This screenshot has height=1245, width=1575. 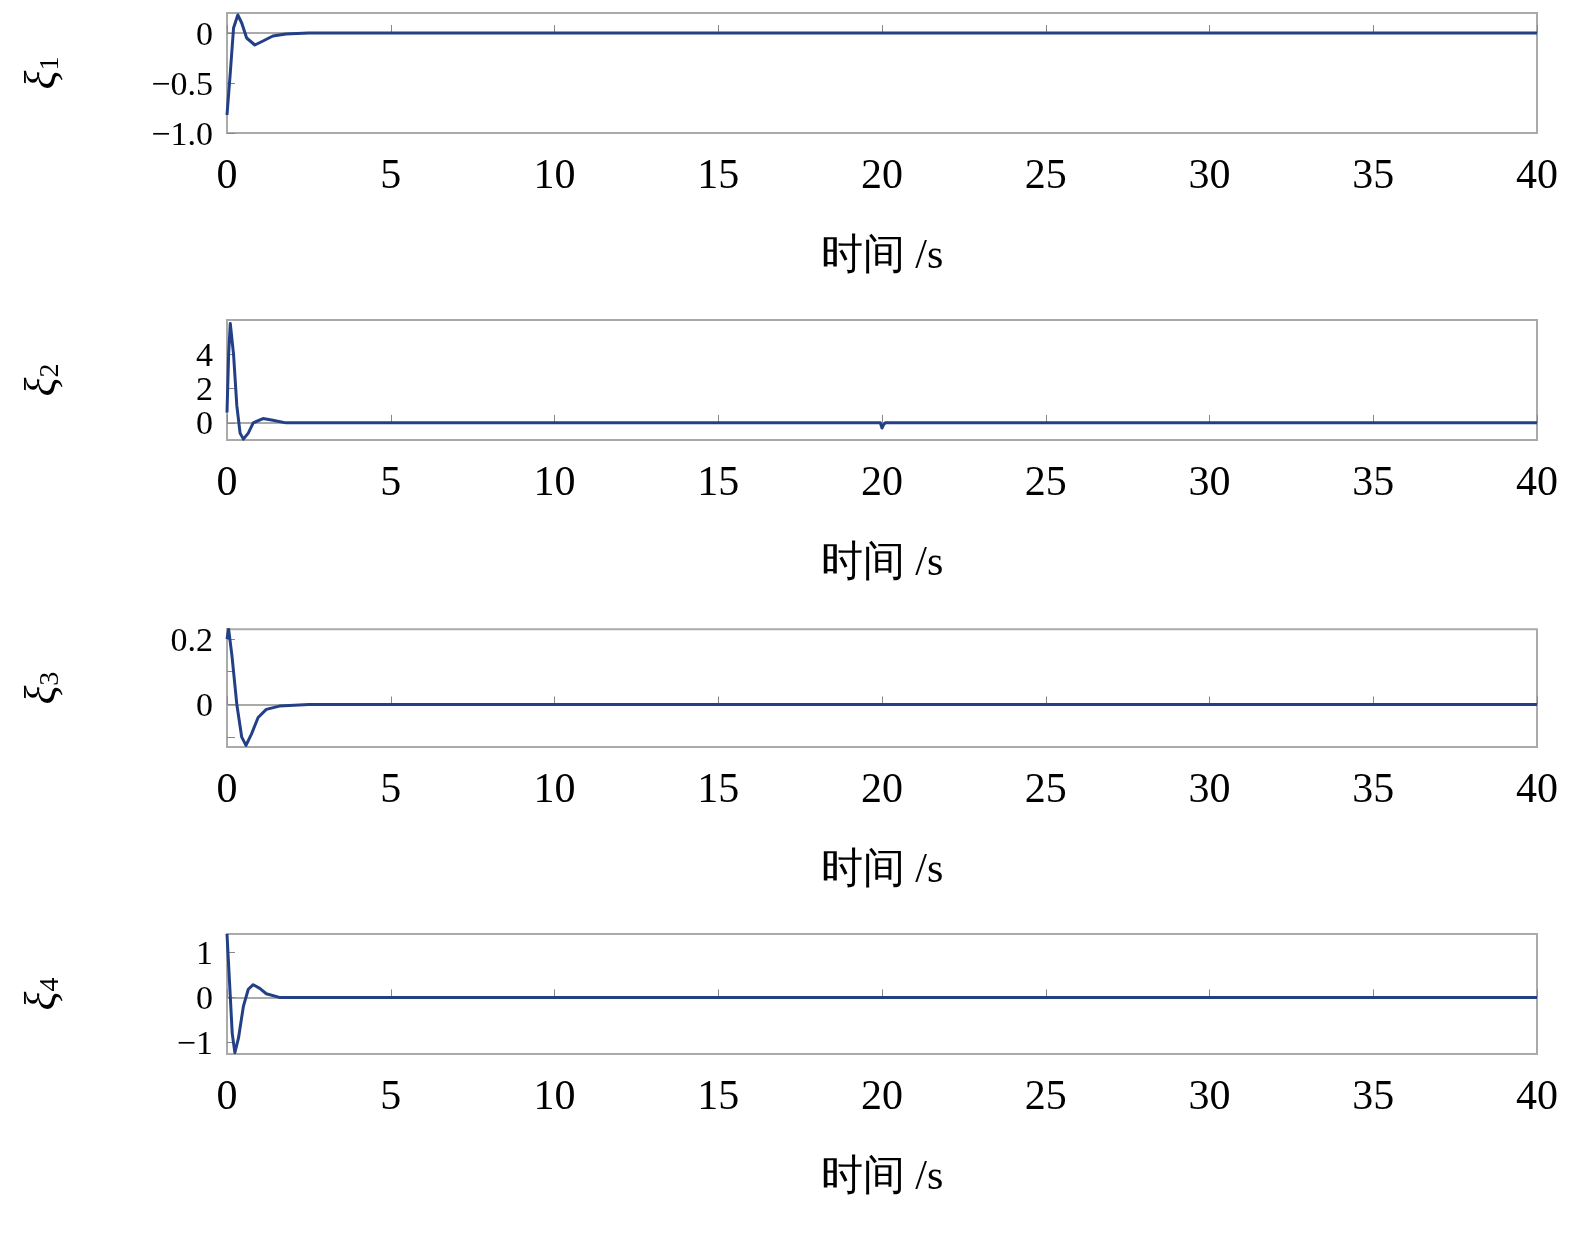 I want to click on y-axis-title: ξ1, so click(x=40, y=73).